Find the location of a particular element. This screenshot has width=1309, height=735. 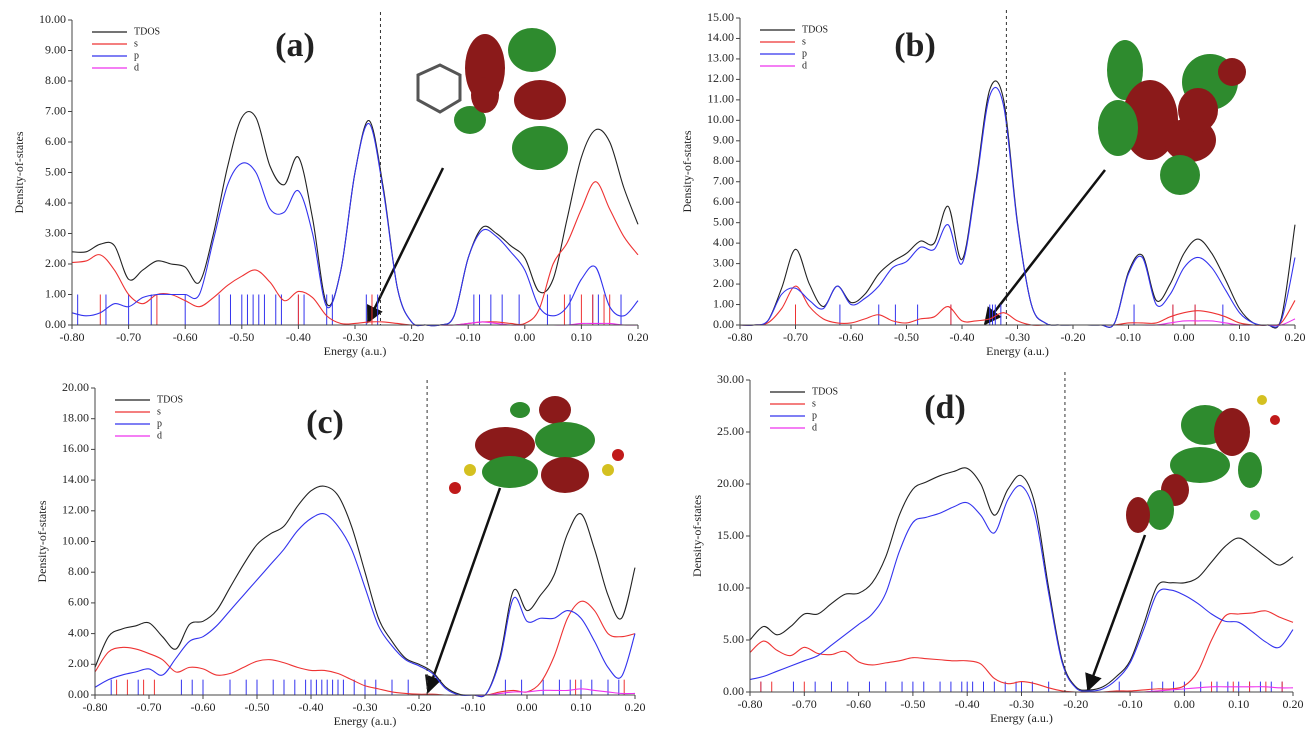

y-tick-label: 16.00 is located at coordinates (75, 448).